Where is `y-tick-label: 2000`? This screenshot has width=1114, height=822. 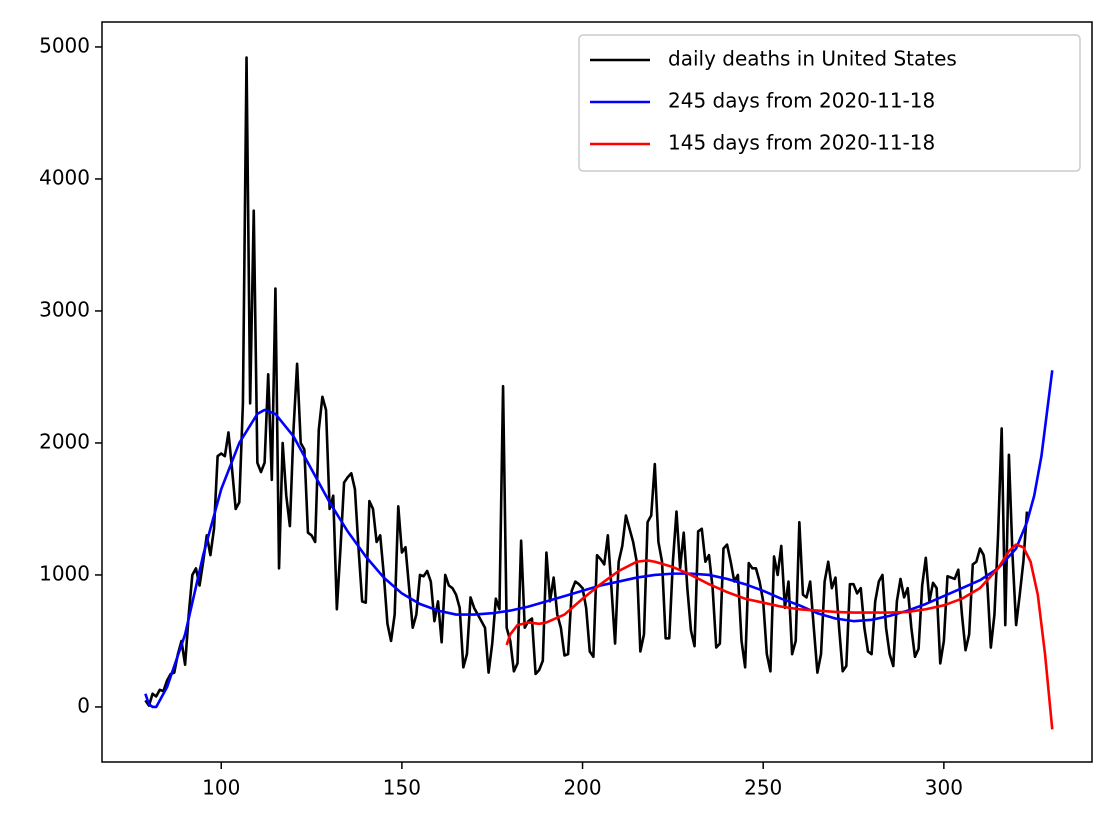
y-tick-label: 2000 is located at coordinates (64, 441).